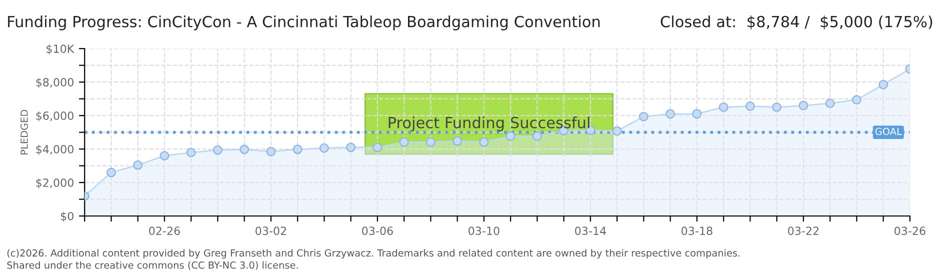  Describe the element at coordinates (60, 49) in the screenshot. I see `y-tick-label: $10K` at that location.